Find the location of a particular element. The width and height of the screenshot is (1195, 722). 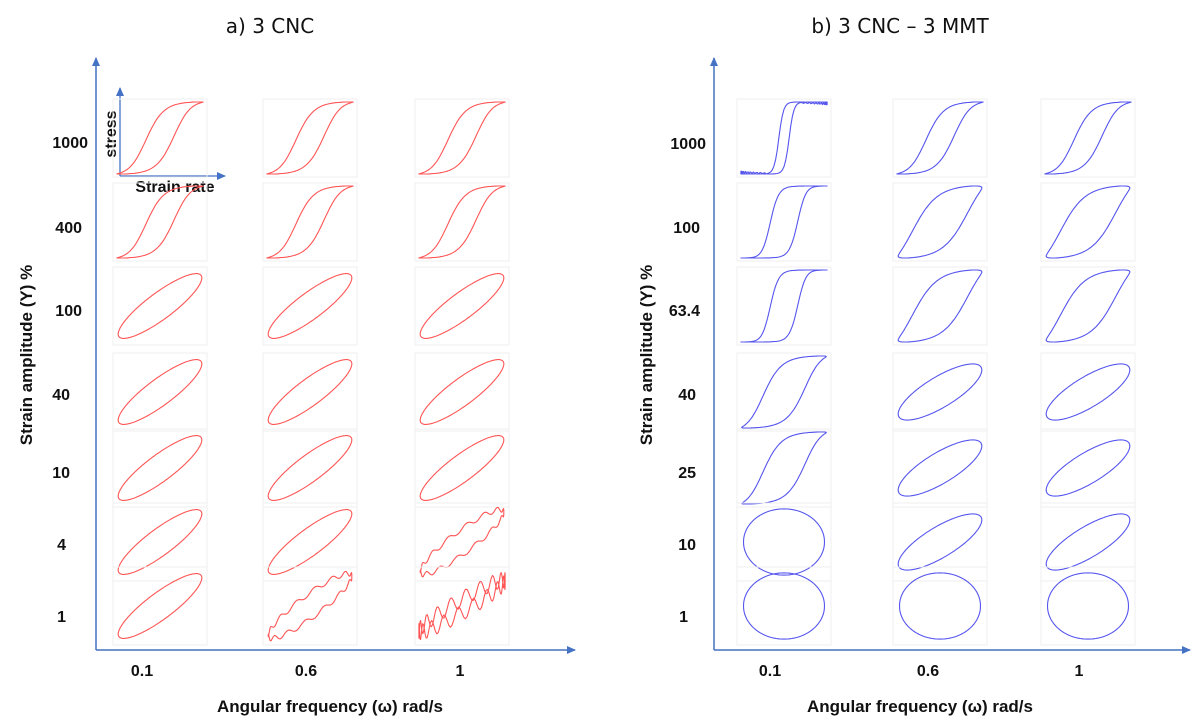

panel-b-y-tick: 63.4 is located at coordinates (684, 311).